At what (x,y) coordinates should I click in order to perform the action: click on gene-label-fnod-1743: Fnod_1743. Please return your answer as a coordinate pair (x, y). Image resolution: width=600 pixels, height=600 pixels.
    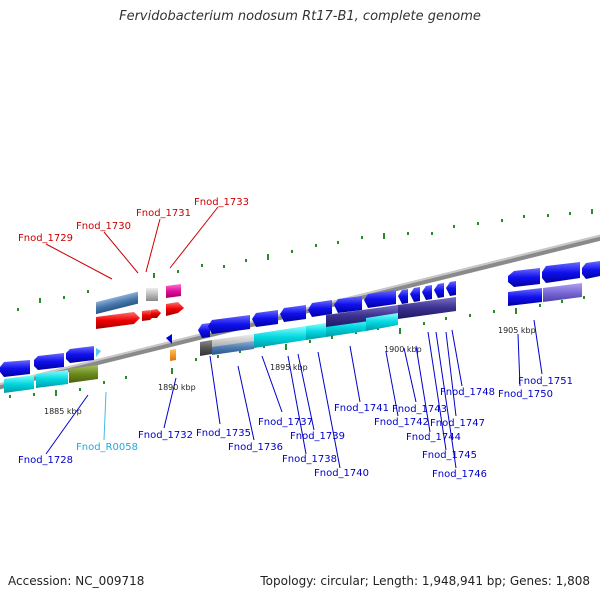
    Looking at the image, I should click on (419, 409).